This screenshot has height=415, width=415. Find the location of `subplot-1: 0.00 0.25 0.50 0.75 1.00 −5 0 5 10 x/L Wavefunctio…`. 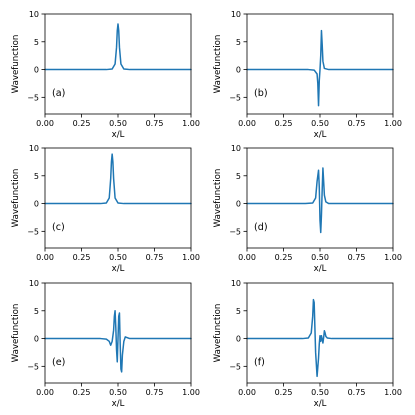

subplot-1: 0.00 0.25 0.50 0.75 1.00 −5 0 5 10 x/L Wavefunctio… is located at coordinates (105, 75).